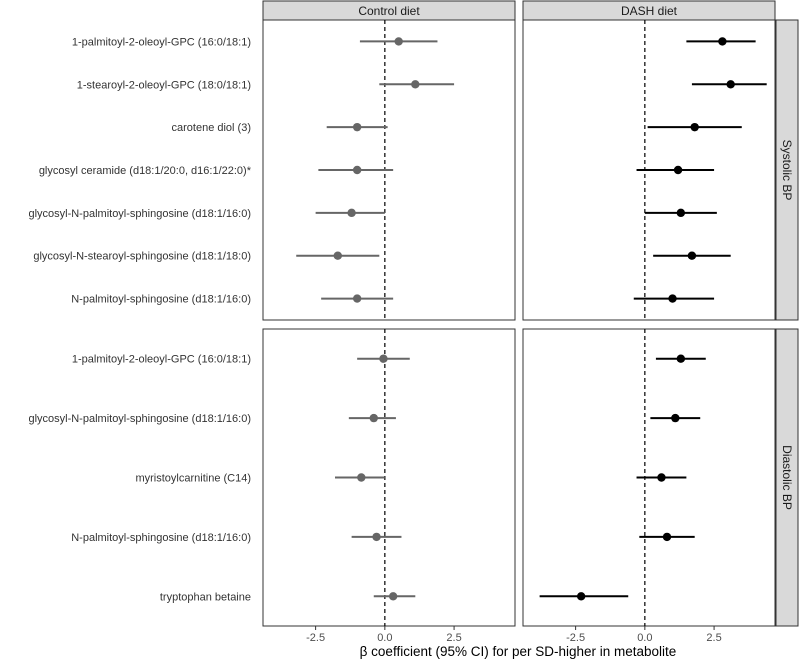 The height and width of the screenshot is (664, 800). I want to click on metabolite-label: carotene diol (3), so click(212, 128).